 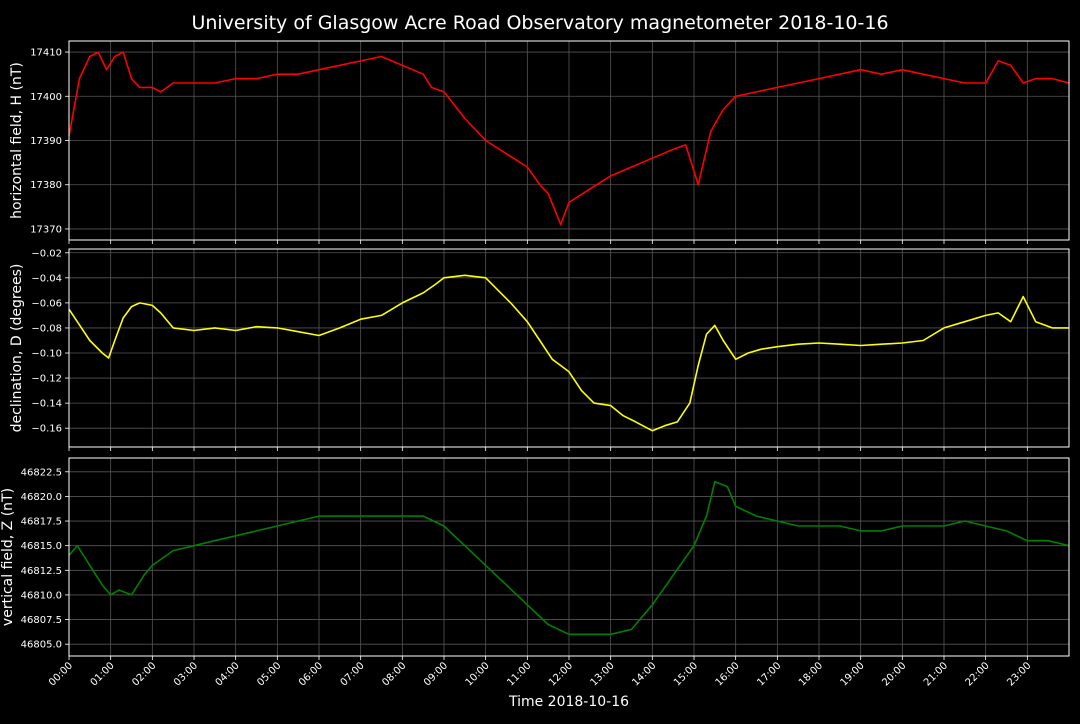 I want to click on y-tick-label: 46822.5, so click(x=41, y=472).